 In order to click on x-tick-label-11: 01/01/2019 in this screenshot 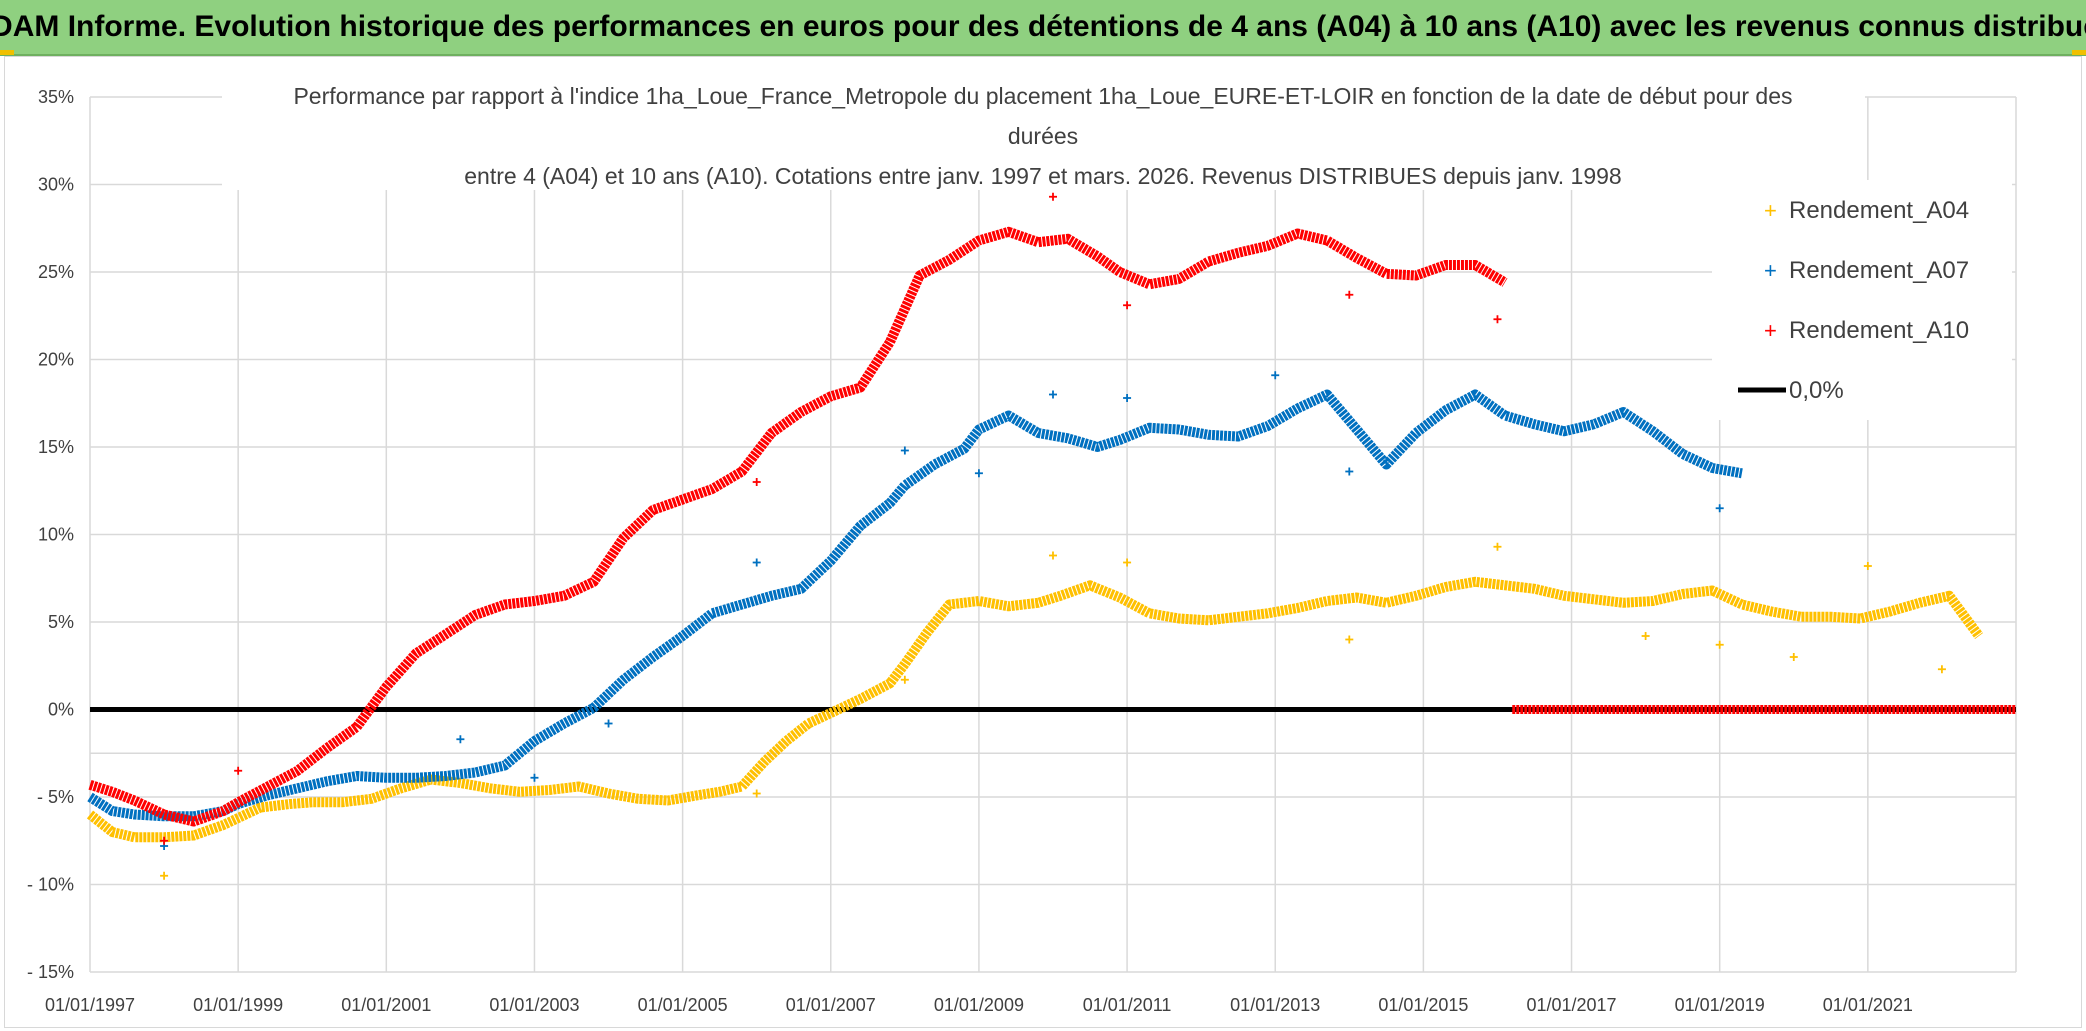, I will do `click(1720, 1005)`.